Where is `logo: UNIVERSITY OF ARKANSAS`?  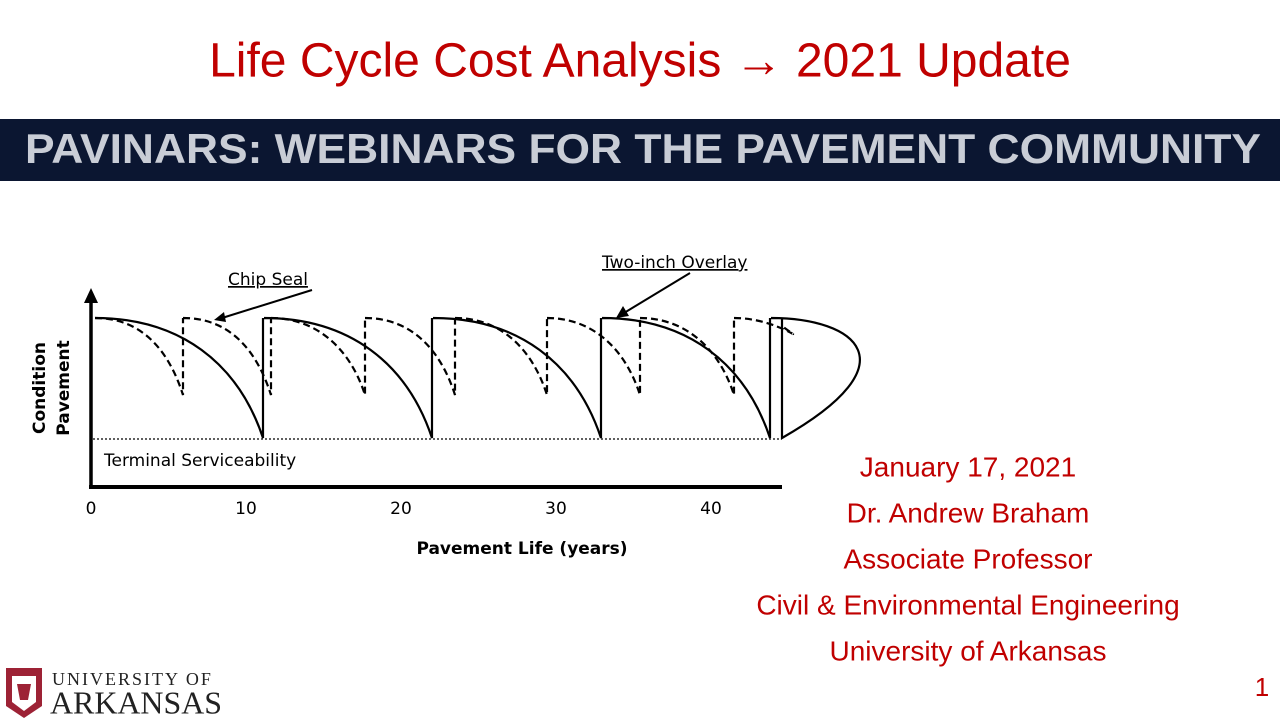
logo: UNIVERSITY OF ARKANSAS is located at coordinates (114, 694).